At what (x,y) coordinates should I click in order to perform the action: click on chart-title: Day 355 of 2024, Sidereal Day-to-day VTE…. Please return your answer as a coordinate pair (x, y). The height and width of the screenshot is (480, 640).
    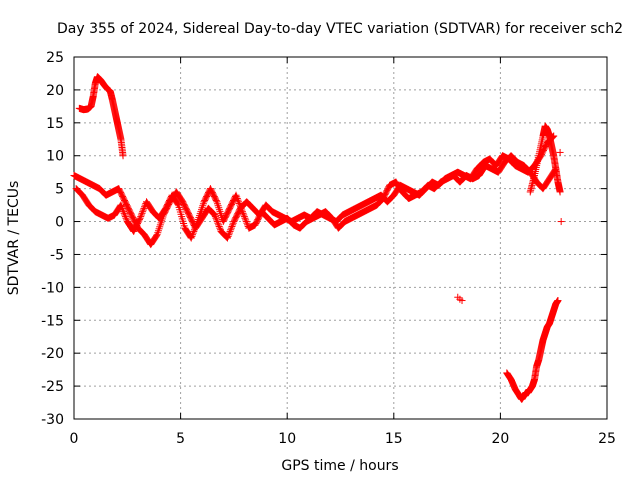
    Looking at the image, I should click on (340, 29).